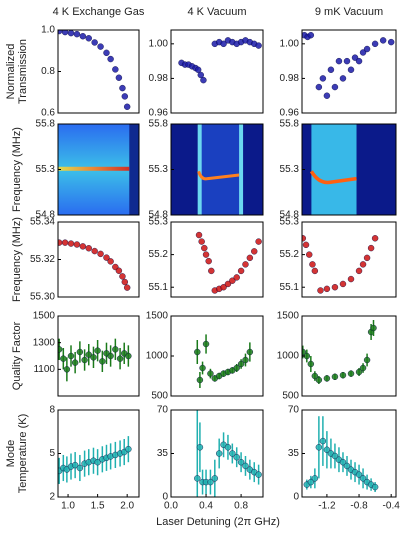  Describe the element at coordinates (290, 113) in the screenshot. I see `y-tick-label: 0.96` at that location.